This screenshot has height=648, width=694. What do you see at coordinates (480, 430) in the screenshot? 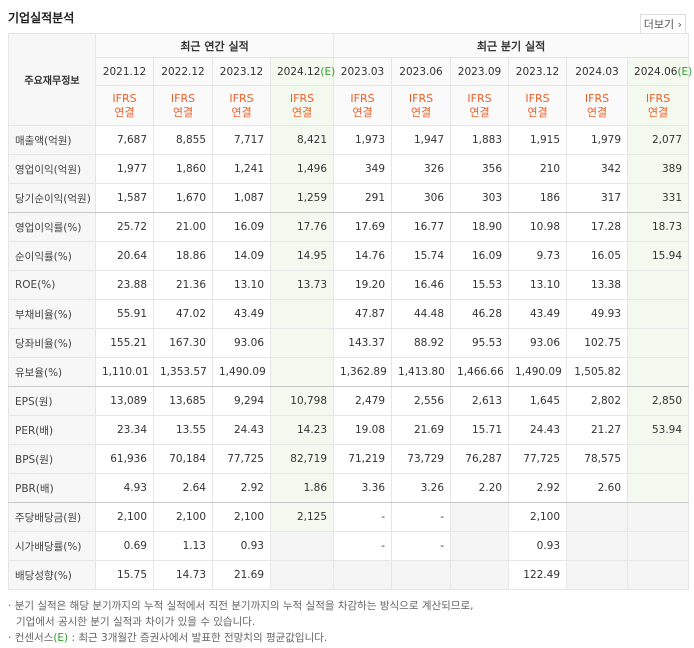
I see `value-cell: 15.71` at bounding box center [480, 430].